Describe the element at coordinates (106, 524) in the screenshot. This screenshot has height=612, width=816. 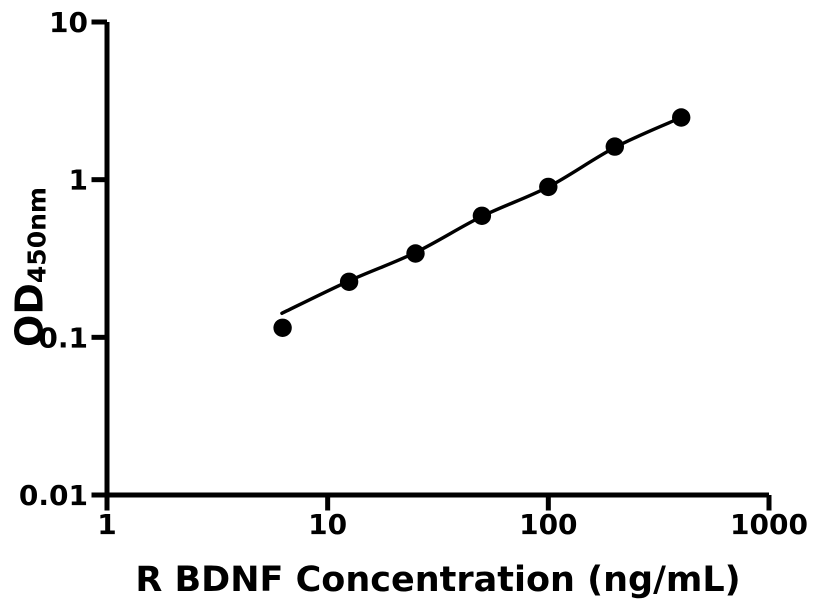
I see `x-tick-label: 1` at that location.